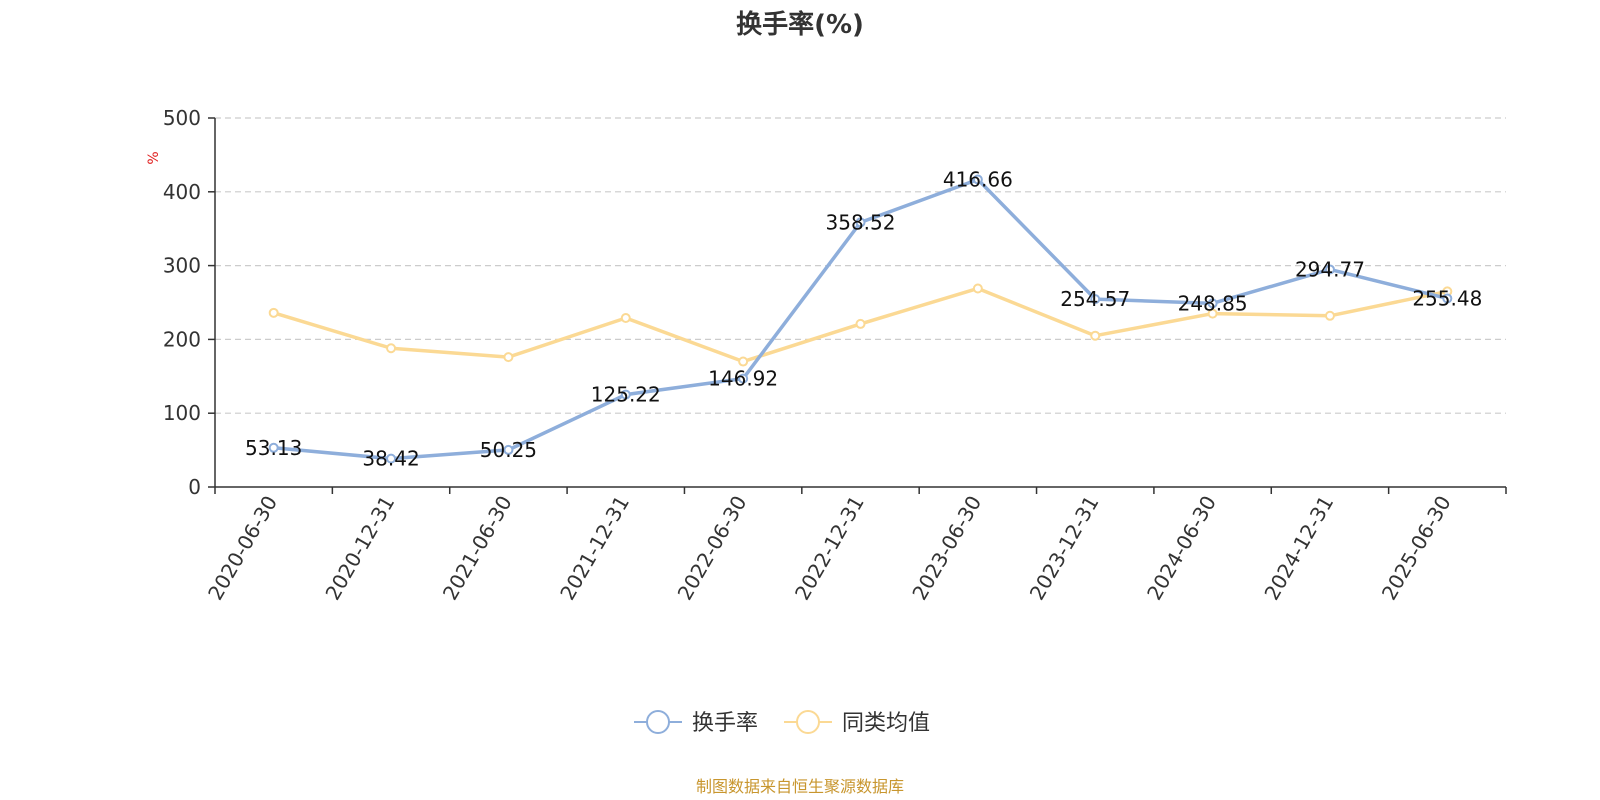 The image size is (1600, 800). I want to click on legend: 换手率 同类均值, so click(782, 723).